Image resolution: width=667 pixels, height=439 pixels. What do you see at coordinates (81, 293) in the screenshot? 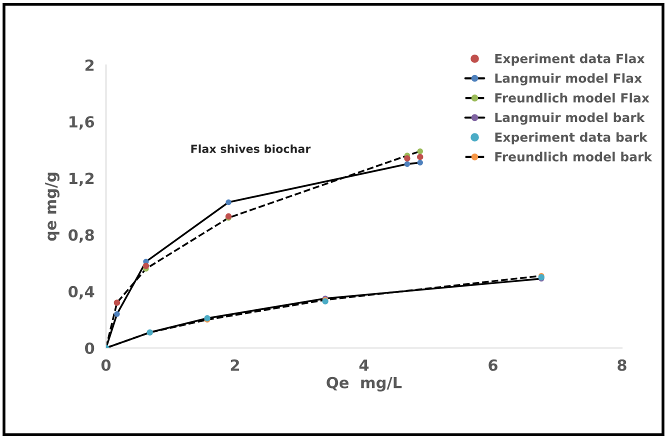
I see `y-tick-label: 0,4` at bounding box center [81, 293].